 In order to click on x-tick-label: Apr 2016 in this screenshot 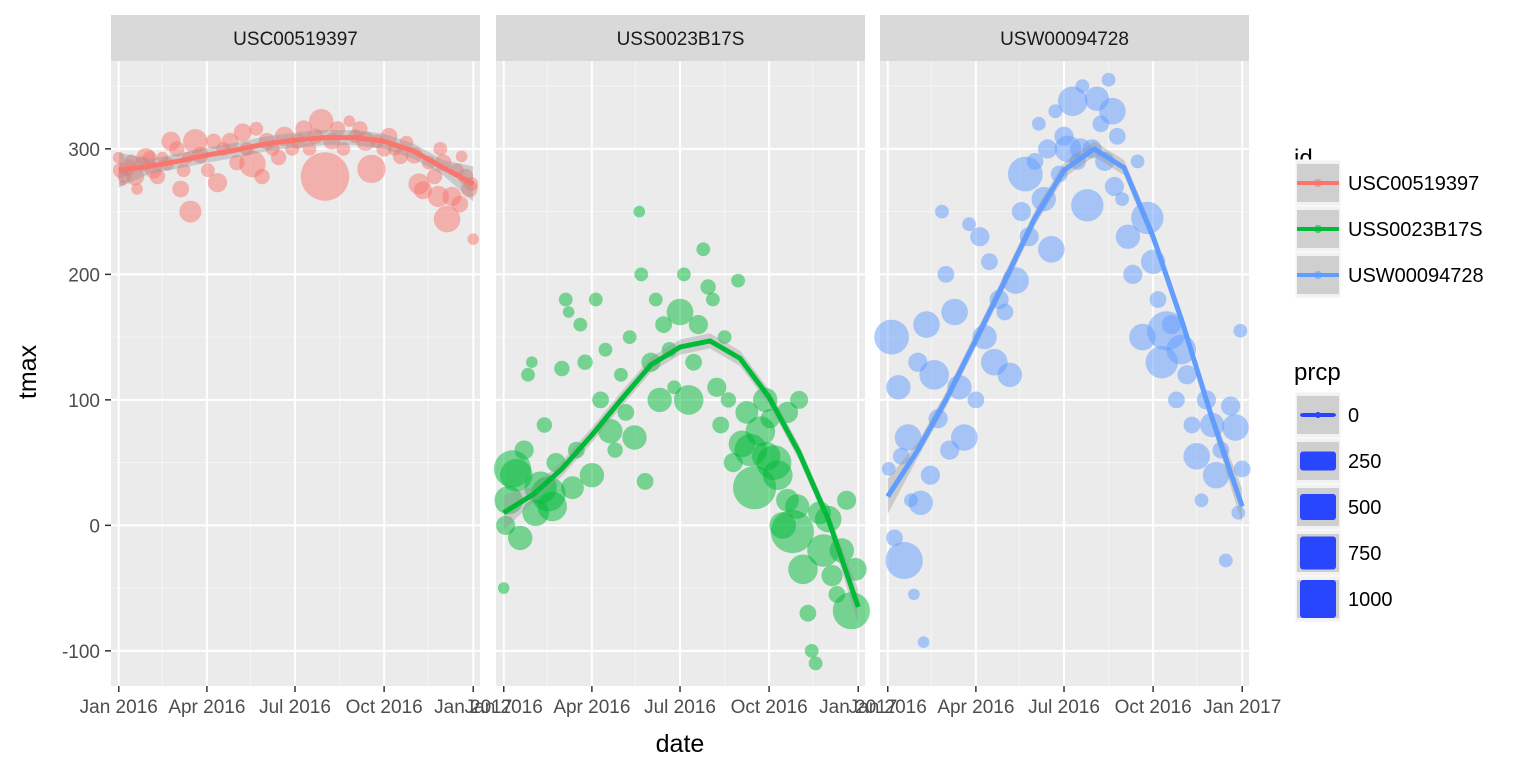, I will do `click(591, 707)`.